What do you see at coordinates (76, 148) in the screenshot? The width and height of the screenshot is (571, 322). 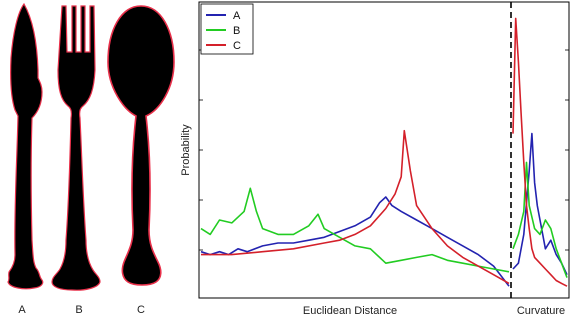 I see `fork-icon` at bounding box center [76, 148].